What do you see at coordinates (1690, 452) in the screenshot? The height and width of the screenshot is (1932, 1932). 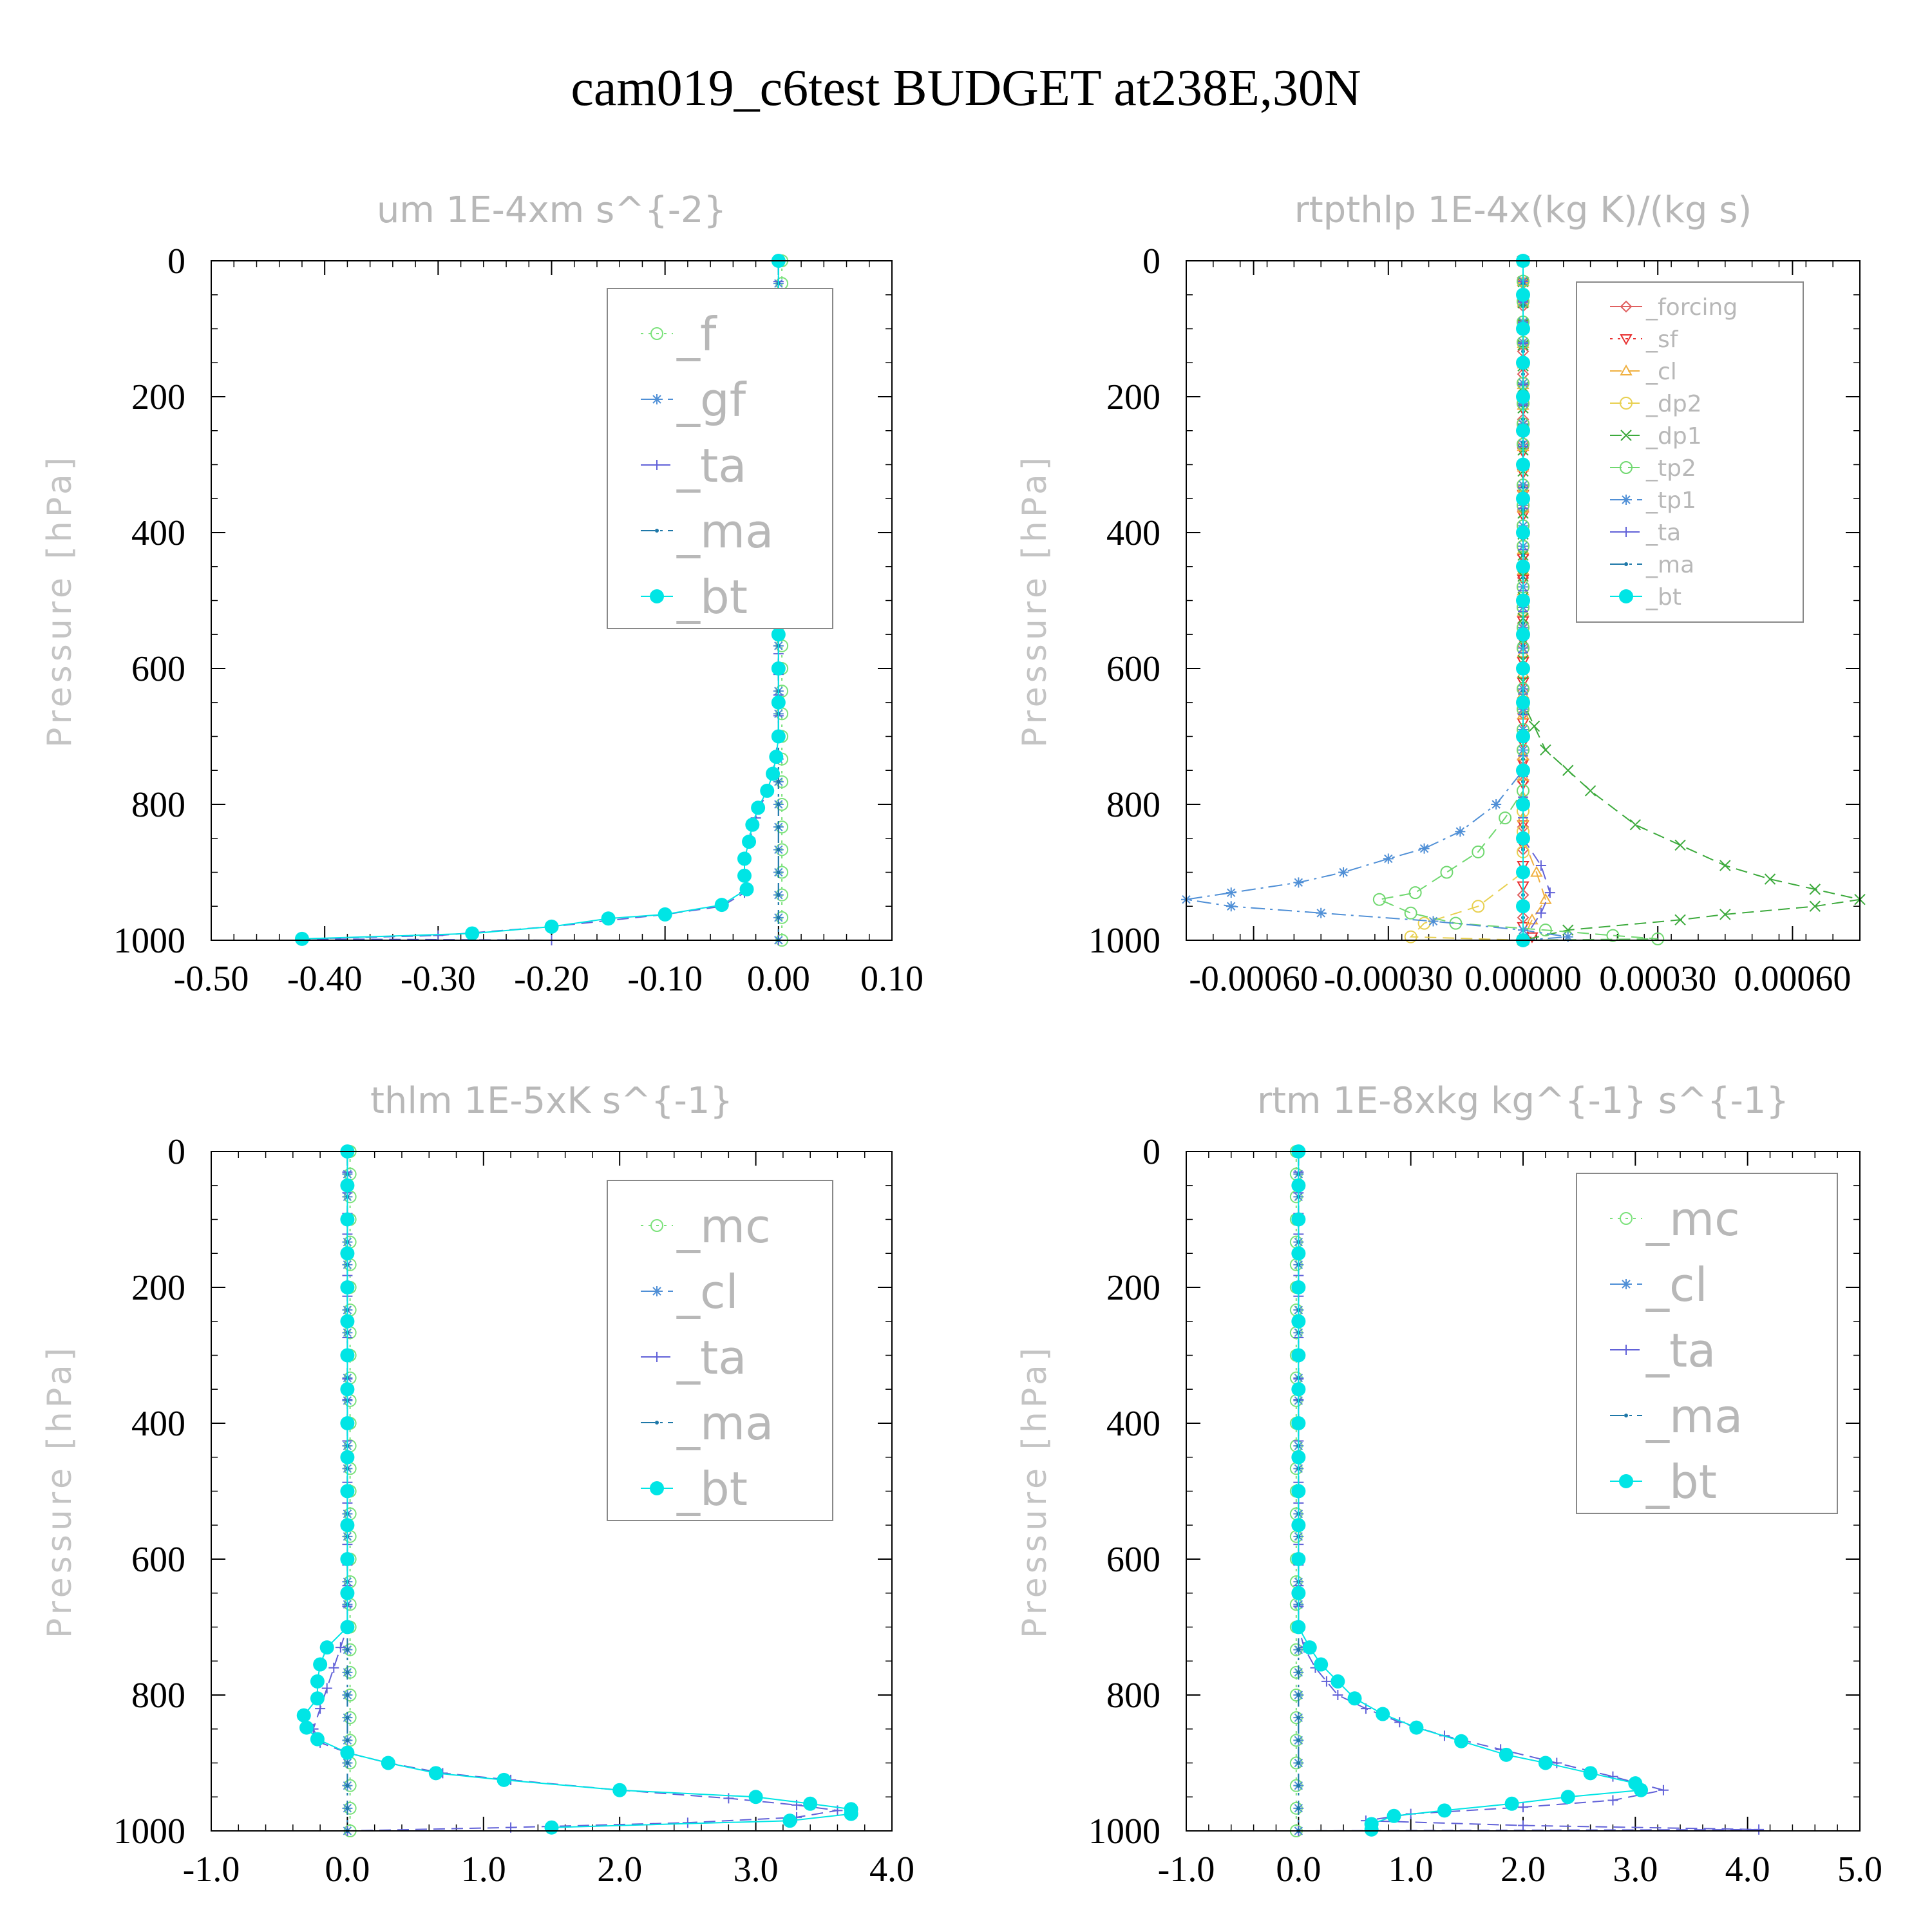 I see `legend: _forcing _sf _cl _dp2 _dp1 _tp2 _tp1 _ta _ma _bt` at bounding box center [1690, 452].